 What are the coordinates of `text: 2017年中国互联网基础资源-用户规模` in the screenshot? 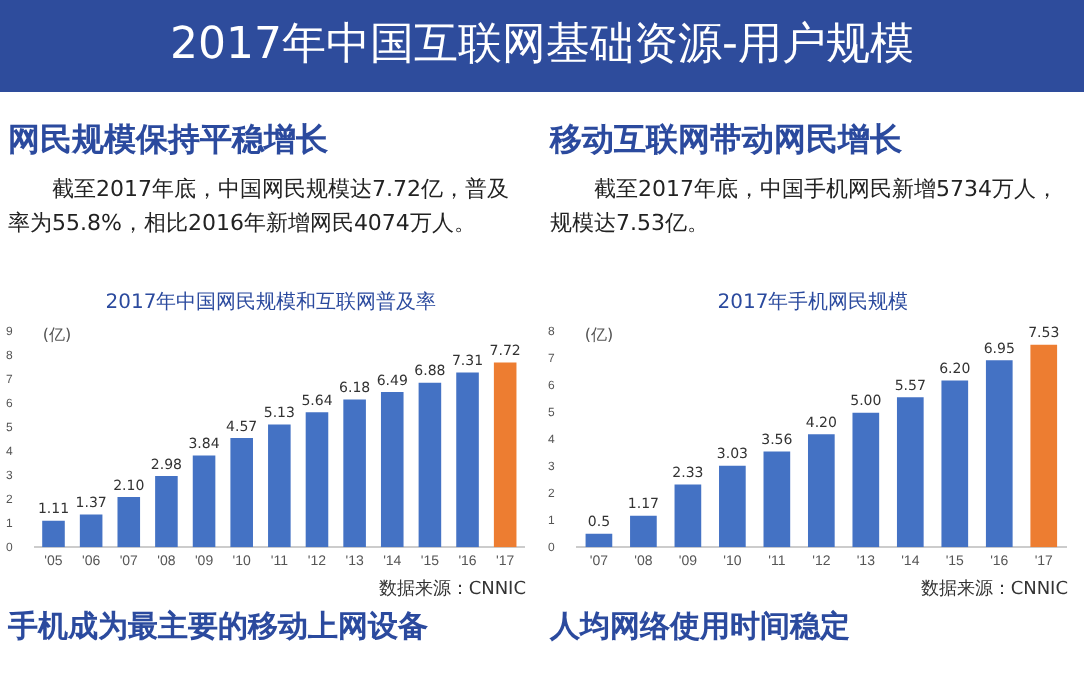 It's located at (542, 46).